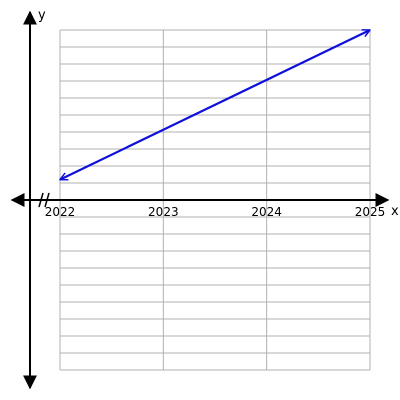 The height and width of the screenshot is (400, 400). I want to click on axis-break-icon, so click(44, 200).